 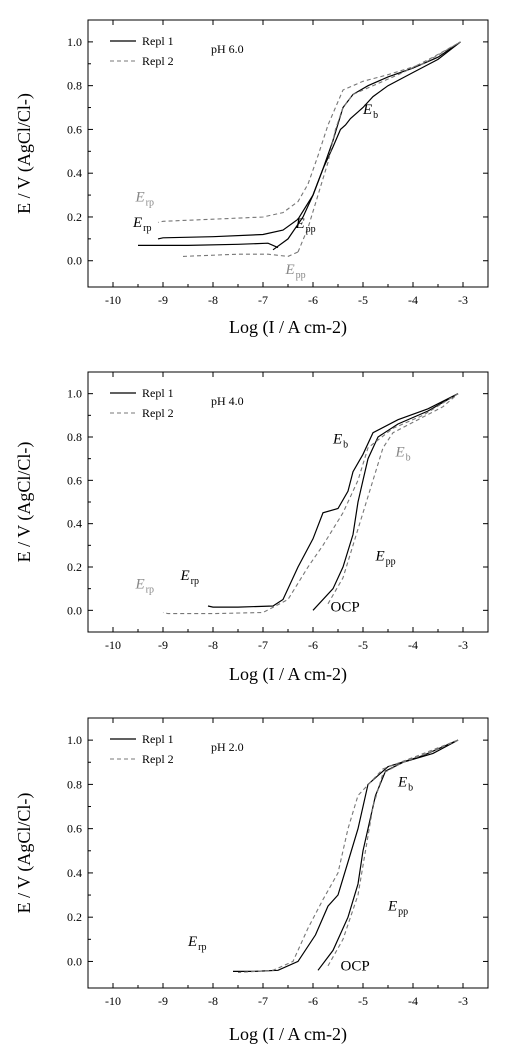 What do you see at coordinates (240, 254) in the screenshot?
I see `series-2-cathodic-curve` at bounding box center [240, 254].